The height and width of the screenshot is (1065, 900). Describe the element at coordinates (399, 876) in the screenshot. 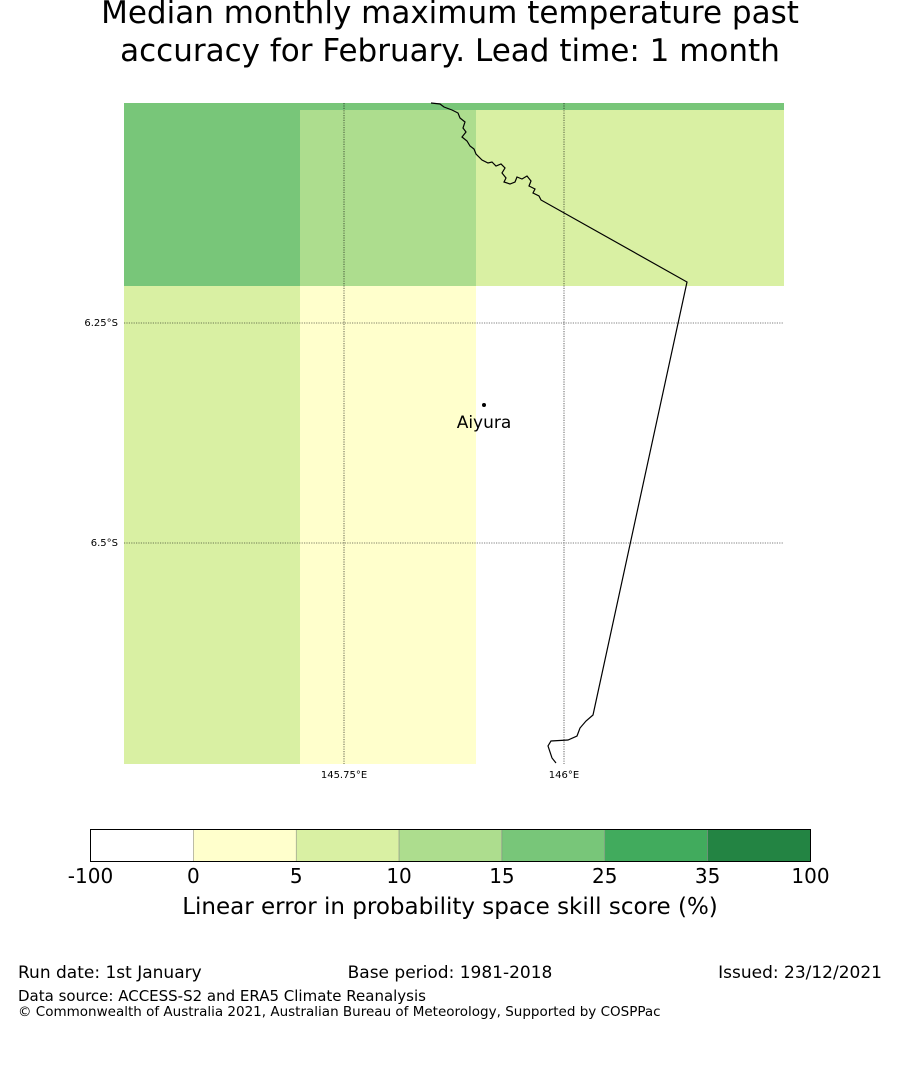

I see `colorbar-tick-3: 10` at that location.